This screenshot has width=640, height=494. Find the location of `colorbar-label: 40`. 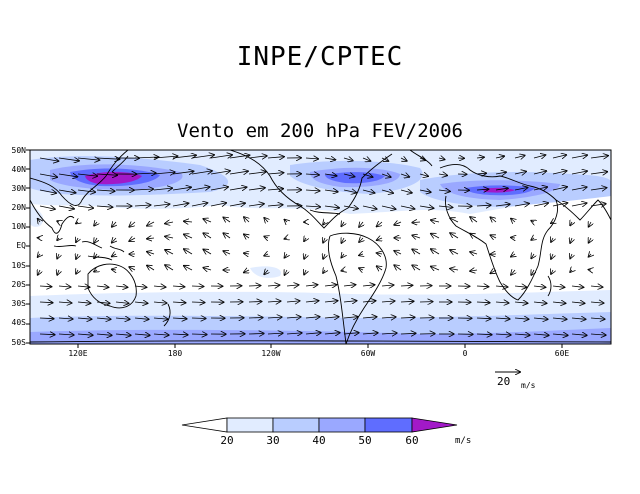

colorbar-label: 40 is located at coordinates (319, 440).